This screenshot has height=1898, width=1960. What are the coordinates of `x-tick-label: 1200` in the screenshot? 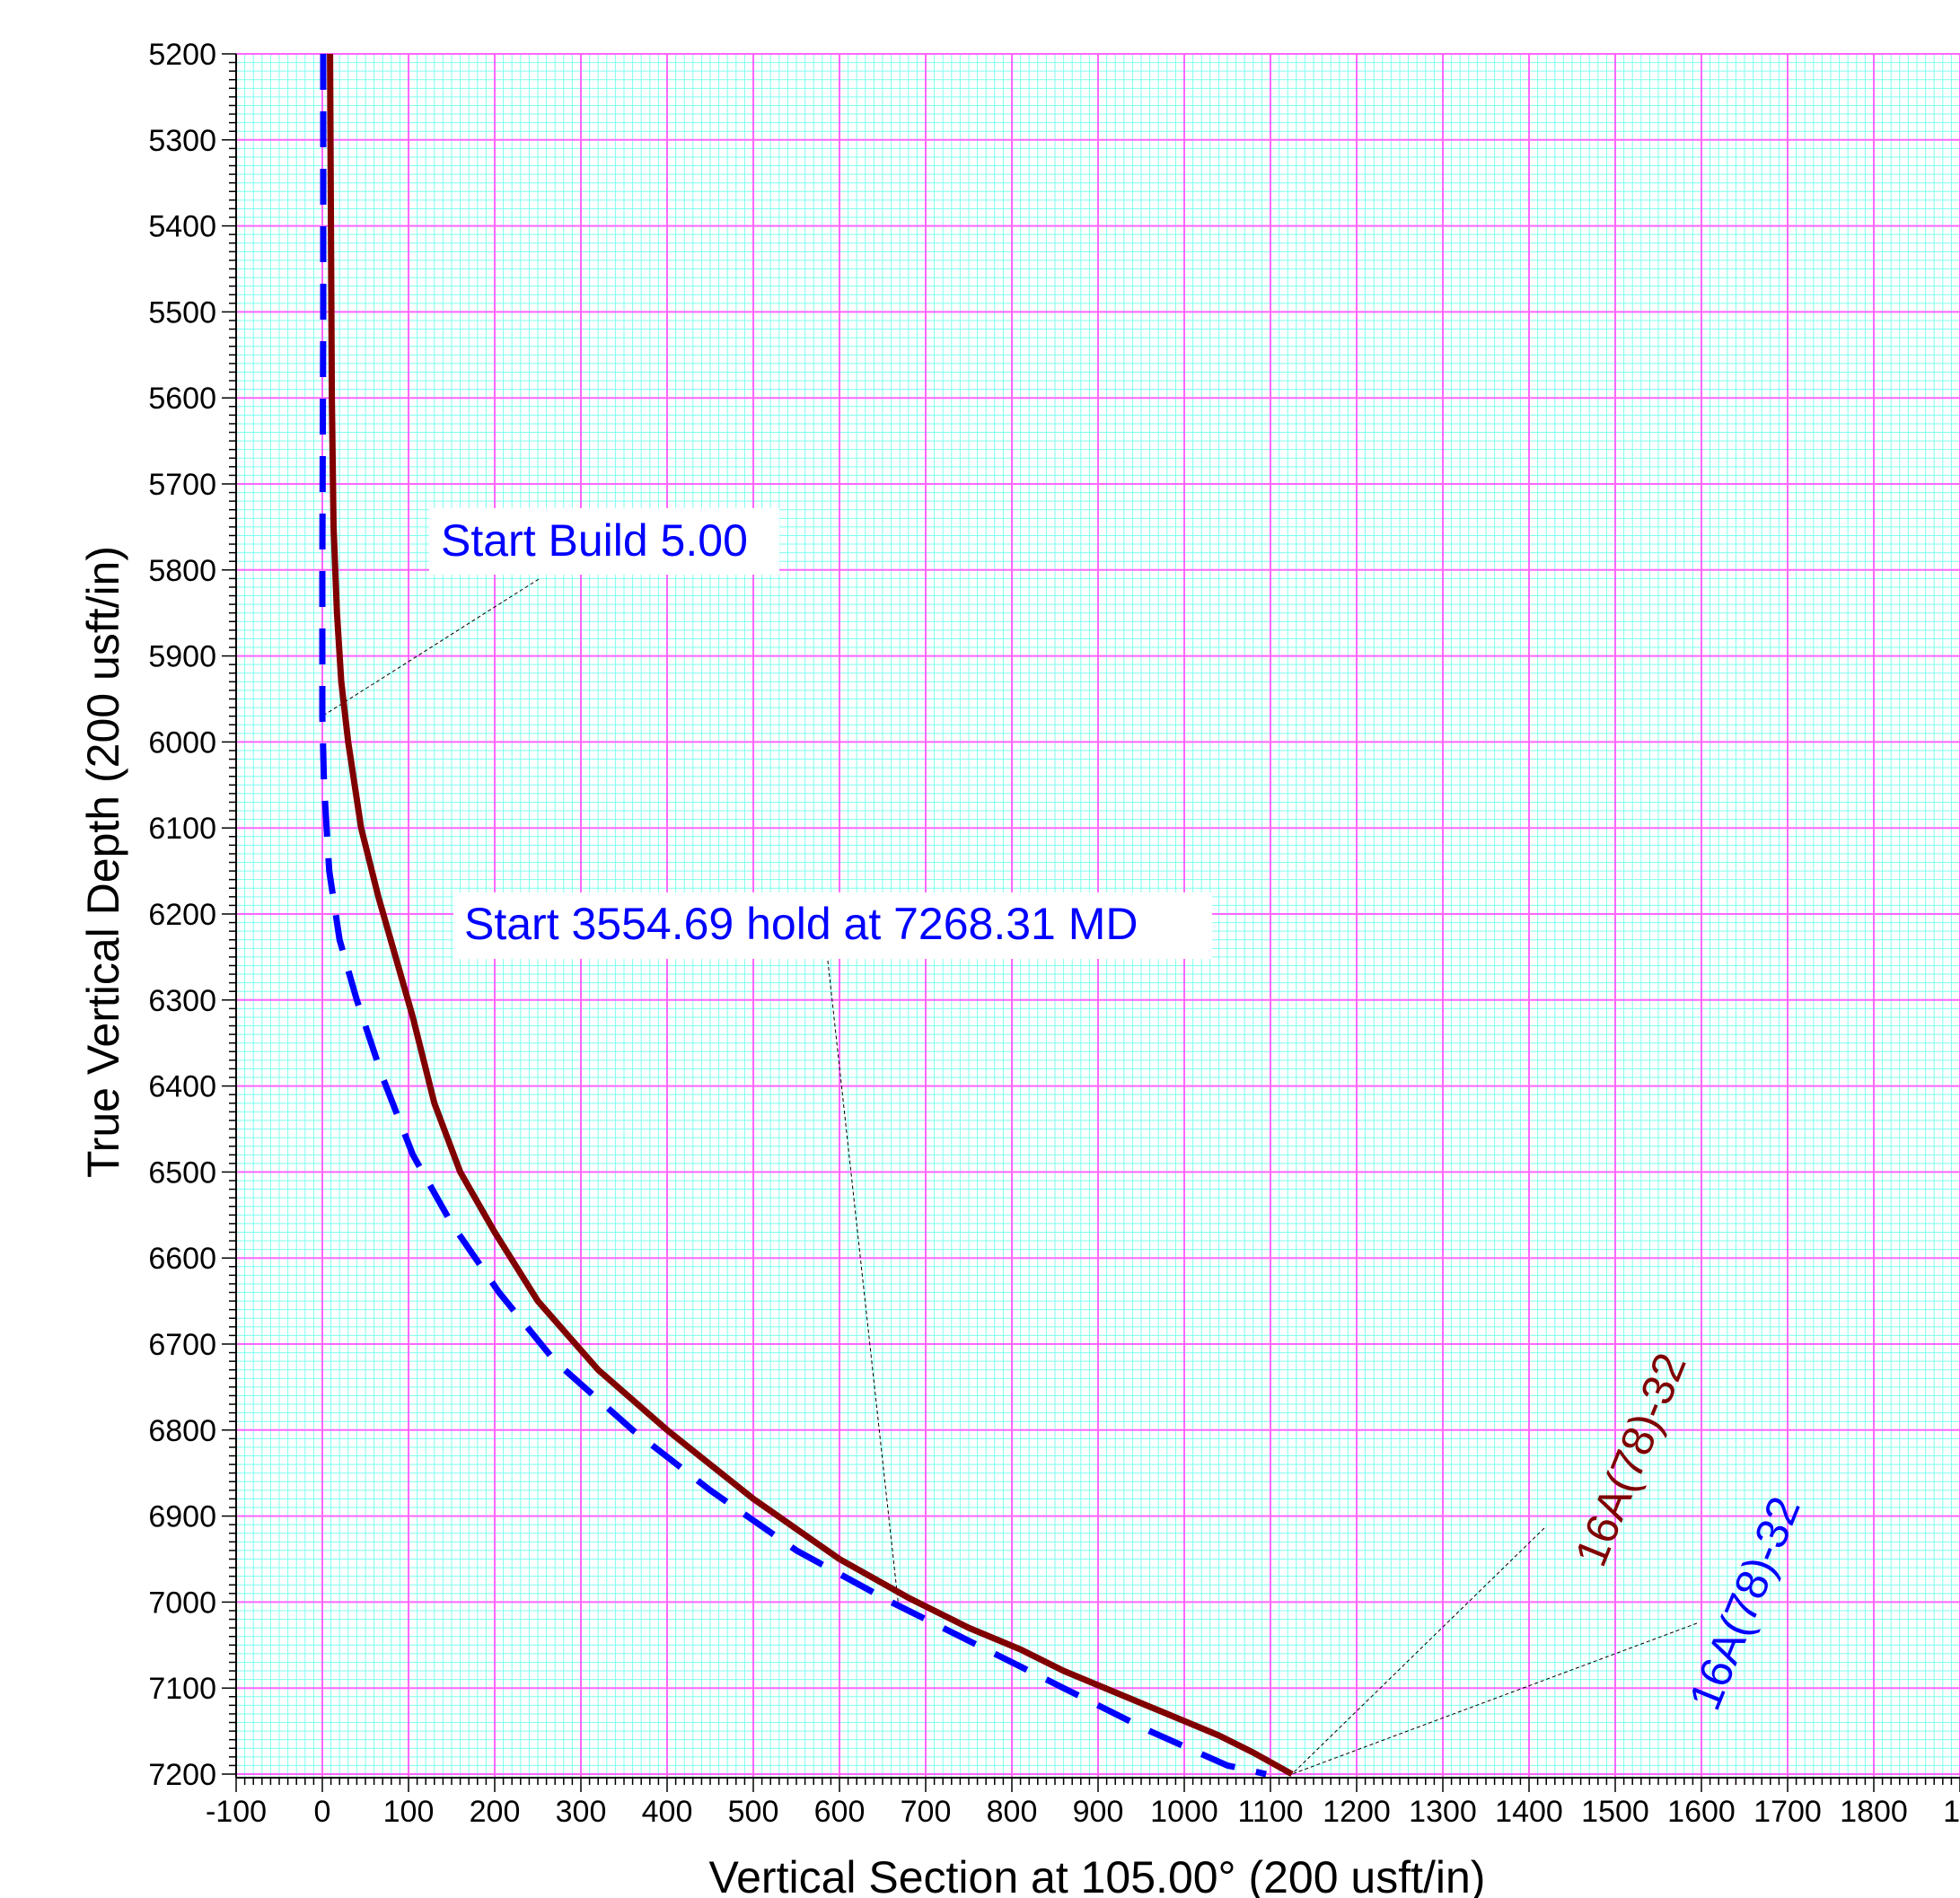 It's located at (1357, 1812).